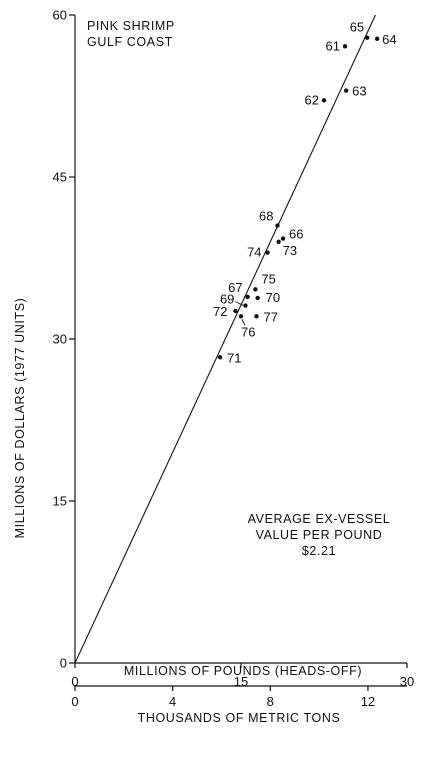  Describe the element at coordinates (254, 252) in the screenshot. I see `data-label-74: 74` at that location.